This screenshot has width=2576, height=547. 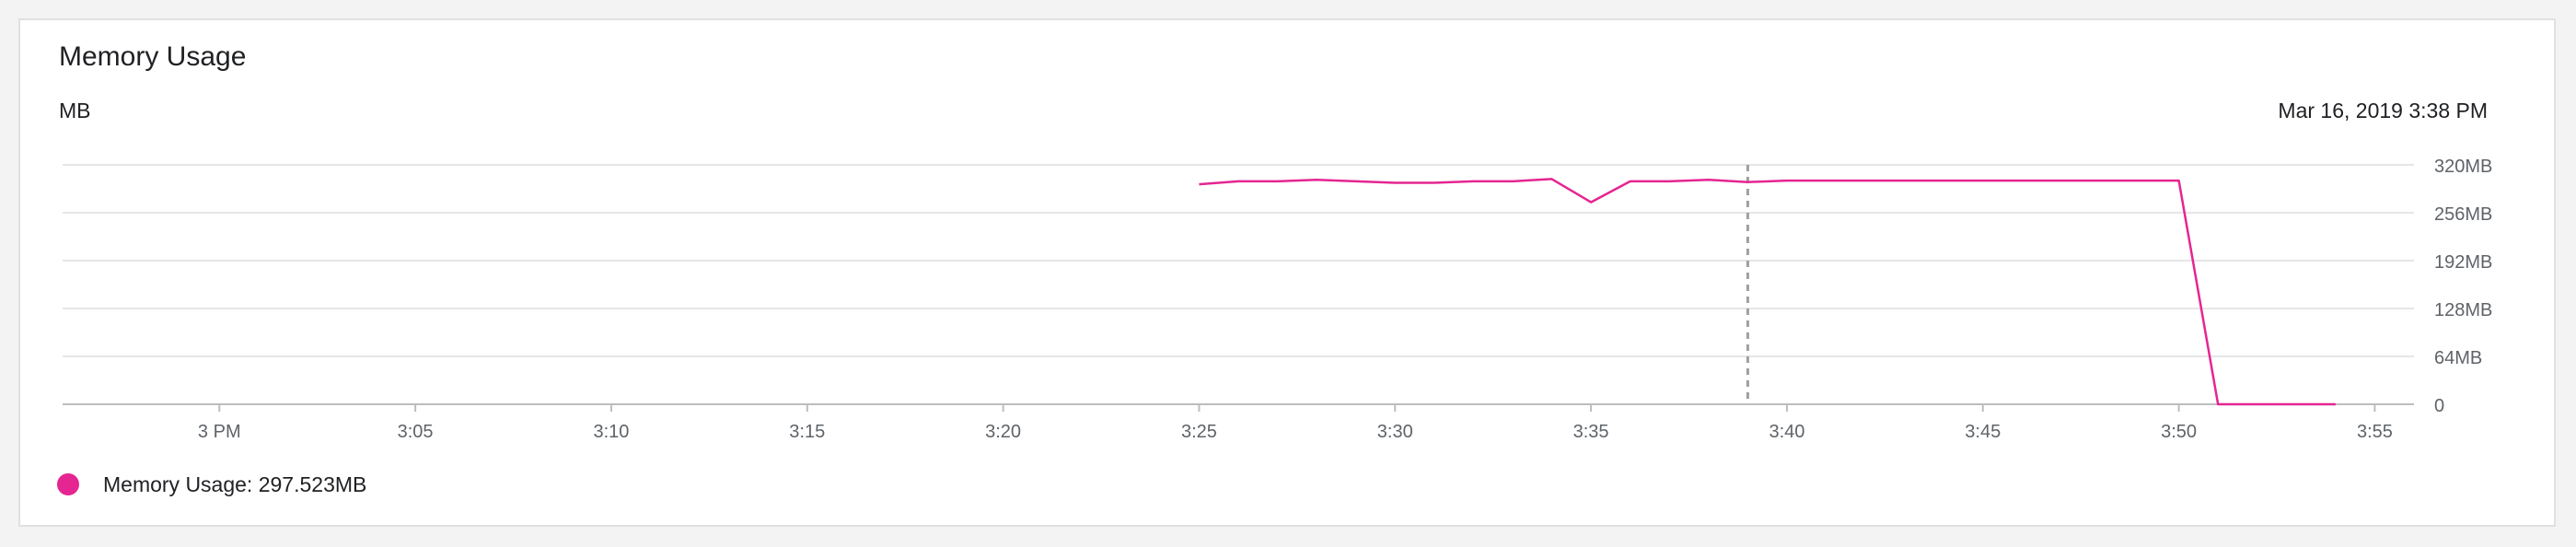 I want to click on x-tick-label: 3:40, so click(x=1786, y=432).